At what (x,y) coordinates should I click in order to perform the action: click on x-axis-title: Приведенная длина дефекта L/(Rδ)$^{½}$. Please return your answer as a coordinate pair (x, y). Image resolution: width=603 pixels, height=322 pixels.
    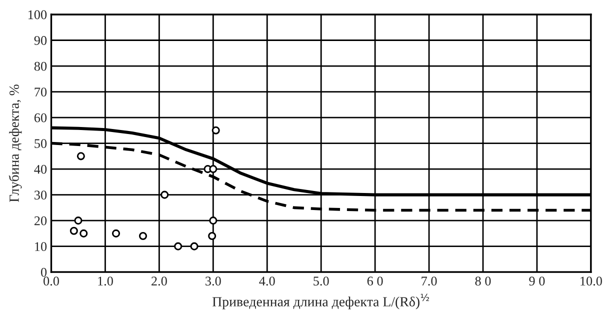
    Looking at the image, I should click on (321, 302).